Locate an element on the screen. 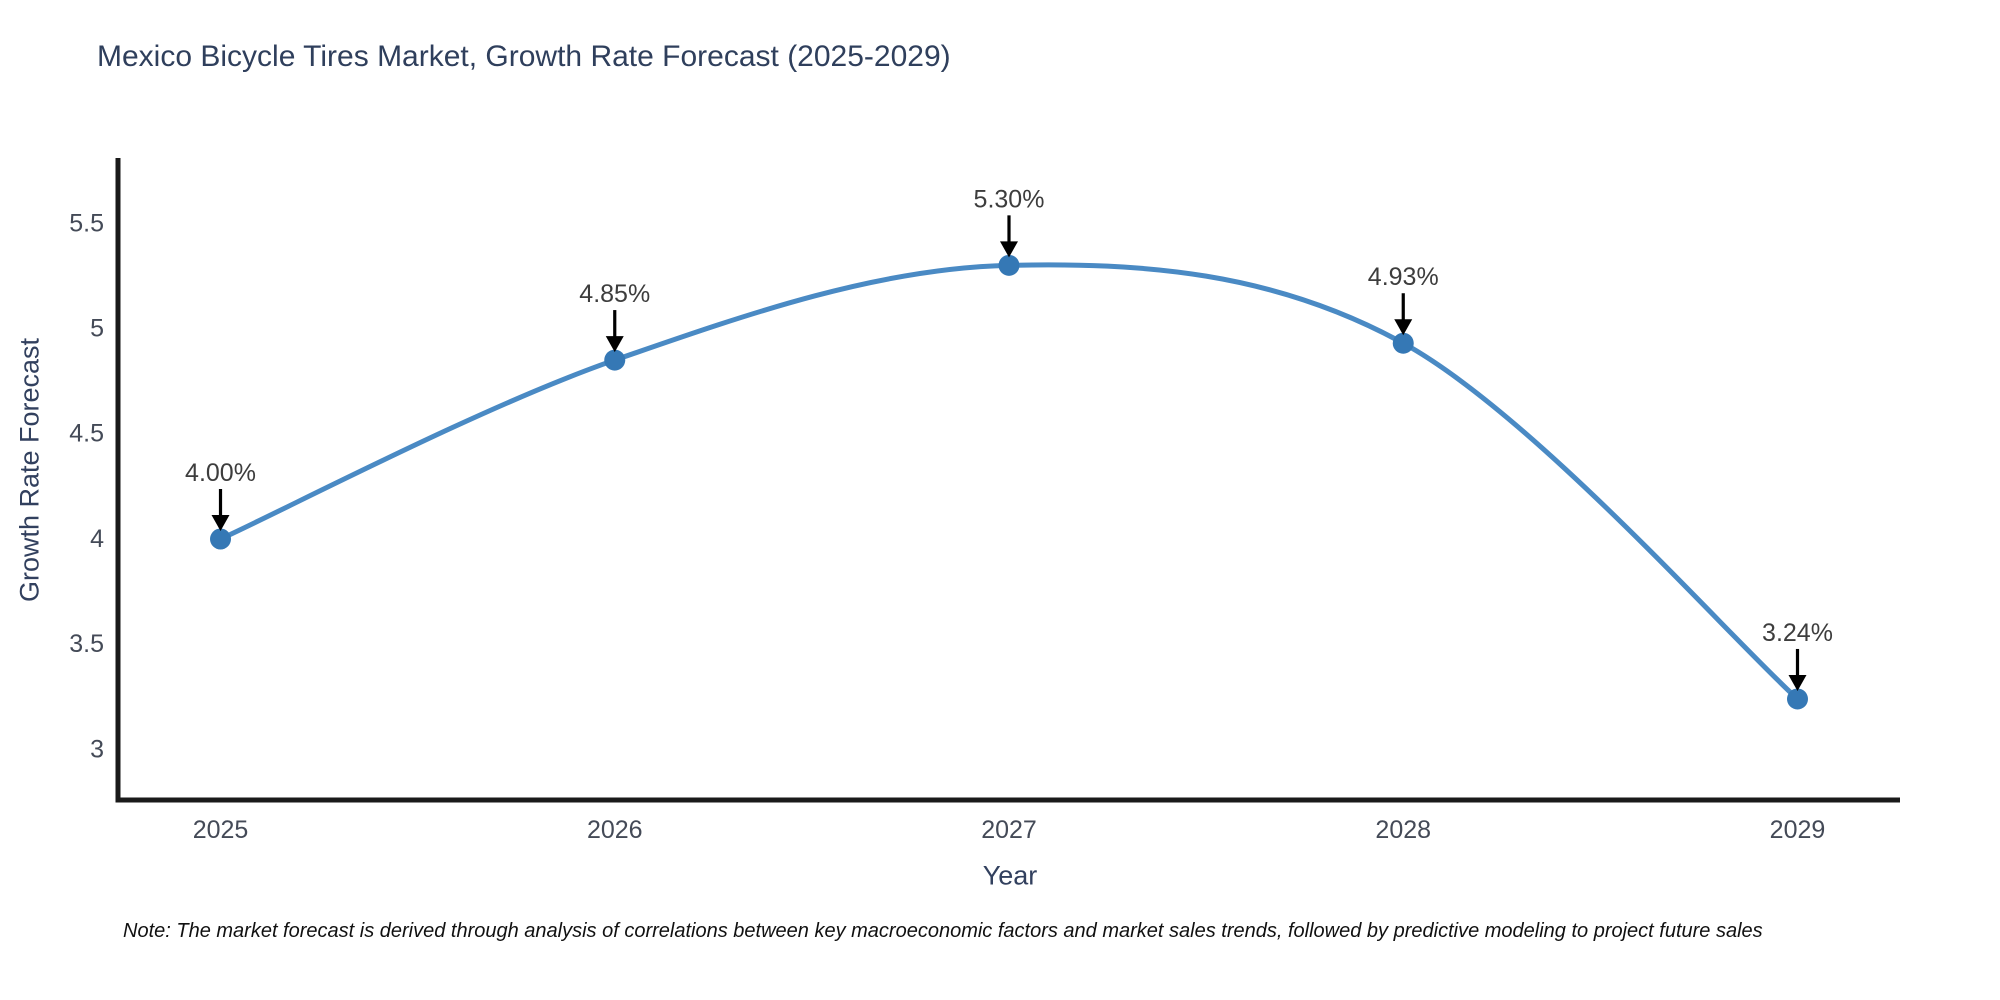 The image size is (2000, 1000). point-label-2025: 4.00% is located at coordinates (220, 473).